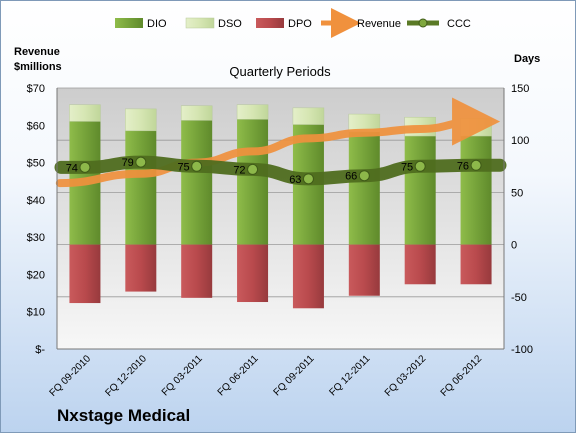  I want to click on legend-marker-ccc, so click(423, 23).